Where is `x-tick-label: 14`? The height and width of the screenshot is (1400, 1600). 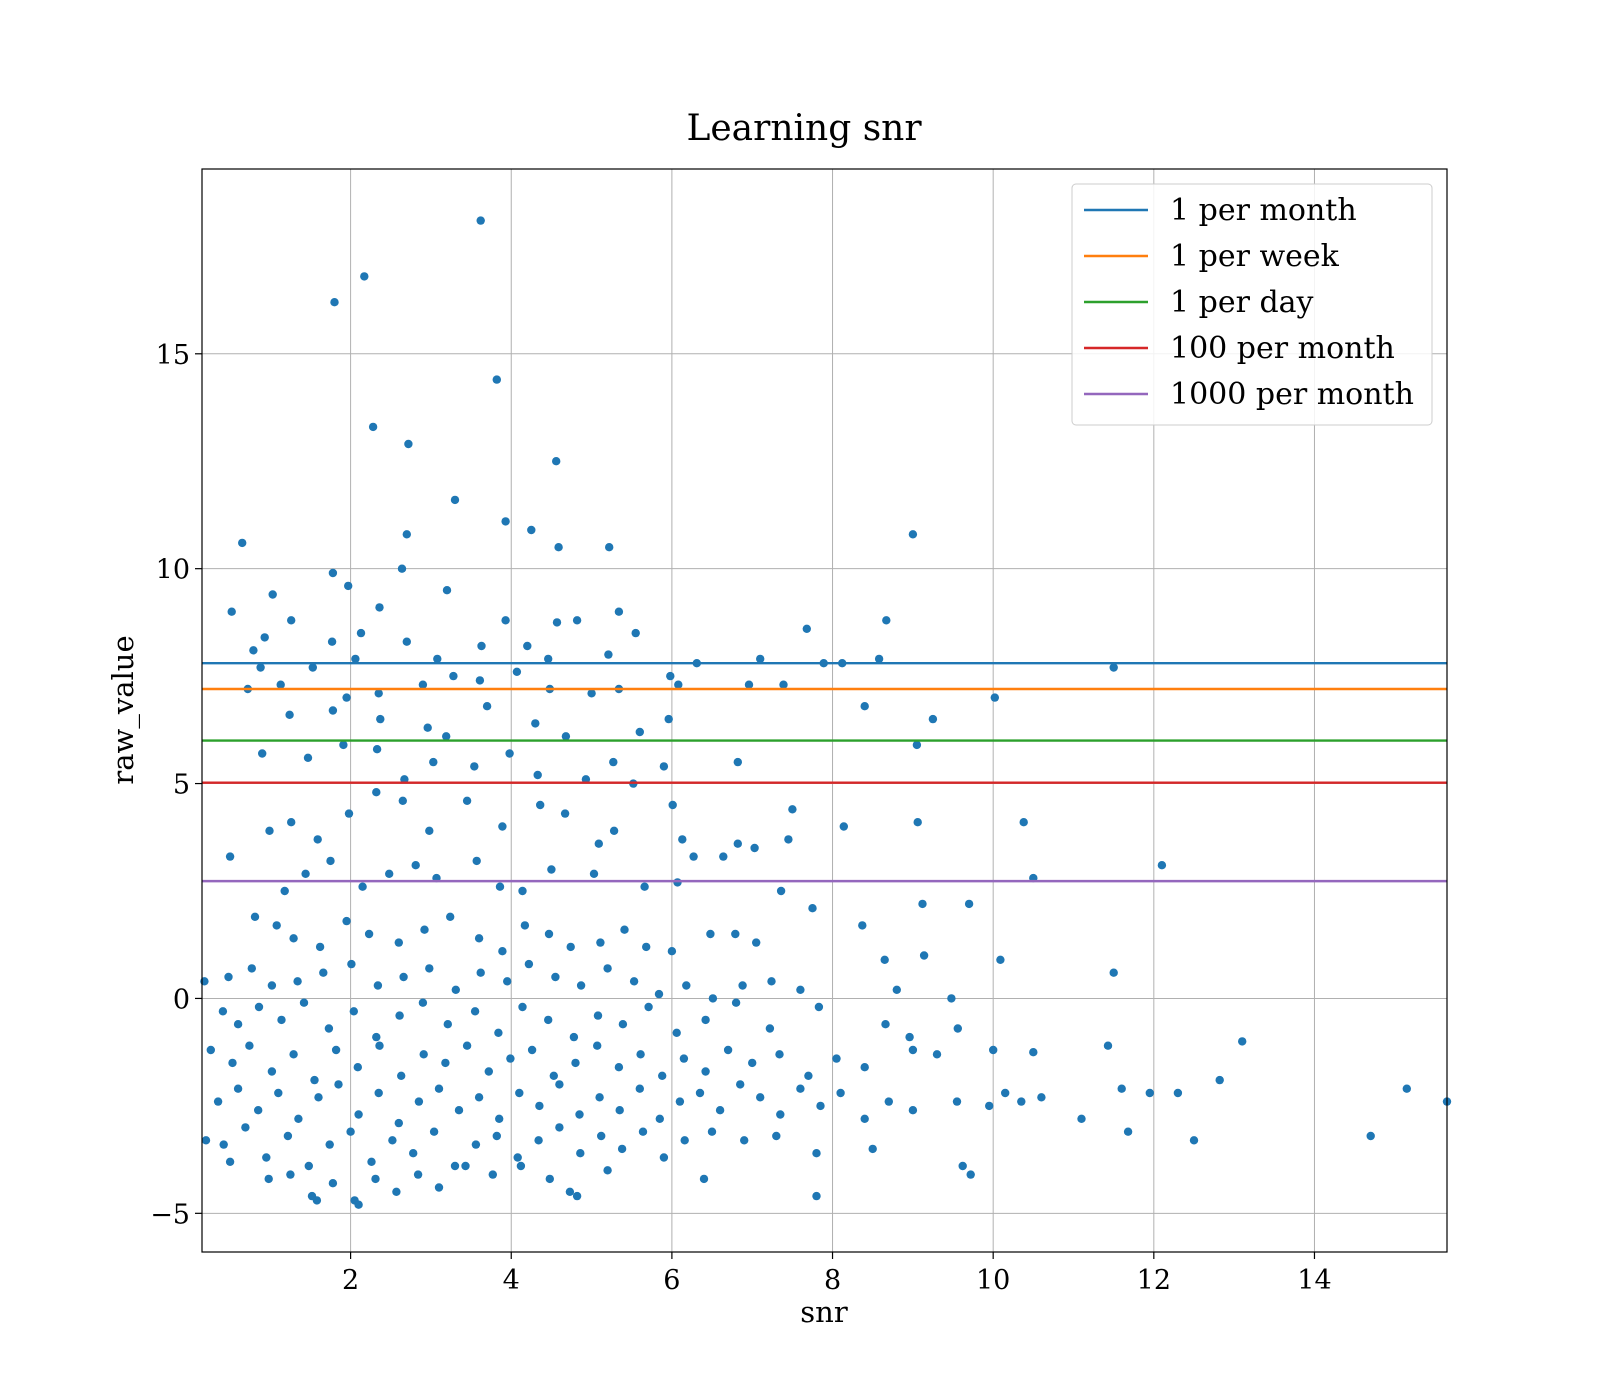
x-tick-label: 14 is located at coordinates (1314, 1280).